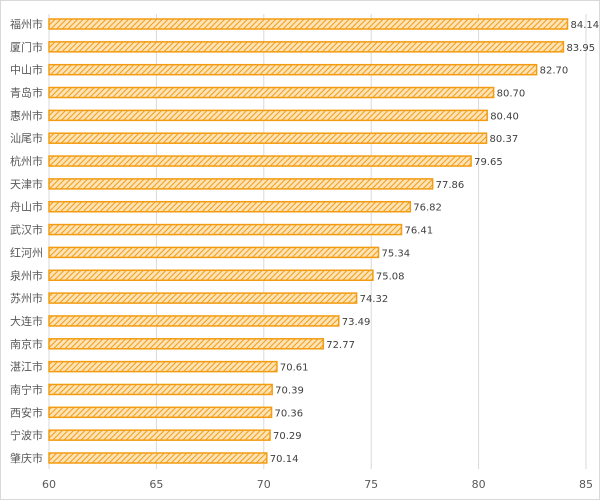 The height and width of the screenshot is (500, 600). What do you see at coordinates (479, 484) in the screenshot?
I see `x-tick-label: 80` at bounding box center [479, 484].